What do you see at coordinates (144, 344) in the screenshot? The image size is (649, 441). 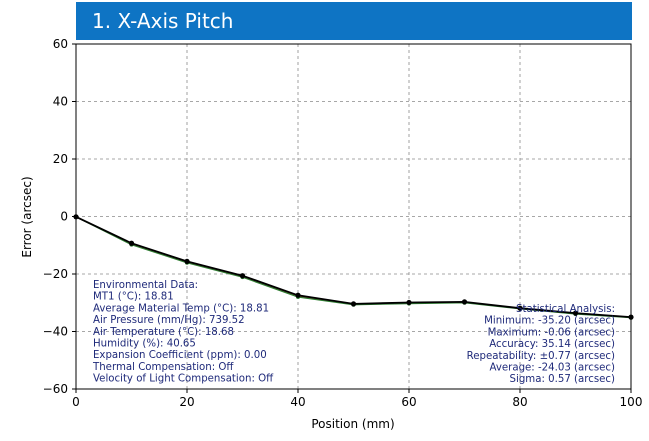 I see `environmental-line: Humidity (%): 40.65` at bounding box center [144, 344].